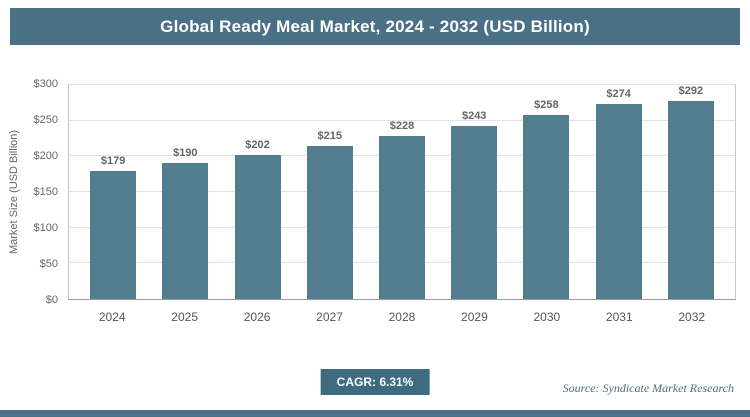 This screenshot has width=750, height=417. I want to click on source-attribution: Source: Syndicate Market Research, so click(648, 388).